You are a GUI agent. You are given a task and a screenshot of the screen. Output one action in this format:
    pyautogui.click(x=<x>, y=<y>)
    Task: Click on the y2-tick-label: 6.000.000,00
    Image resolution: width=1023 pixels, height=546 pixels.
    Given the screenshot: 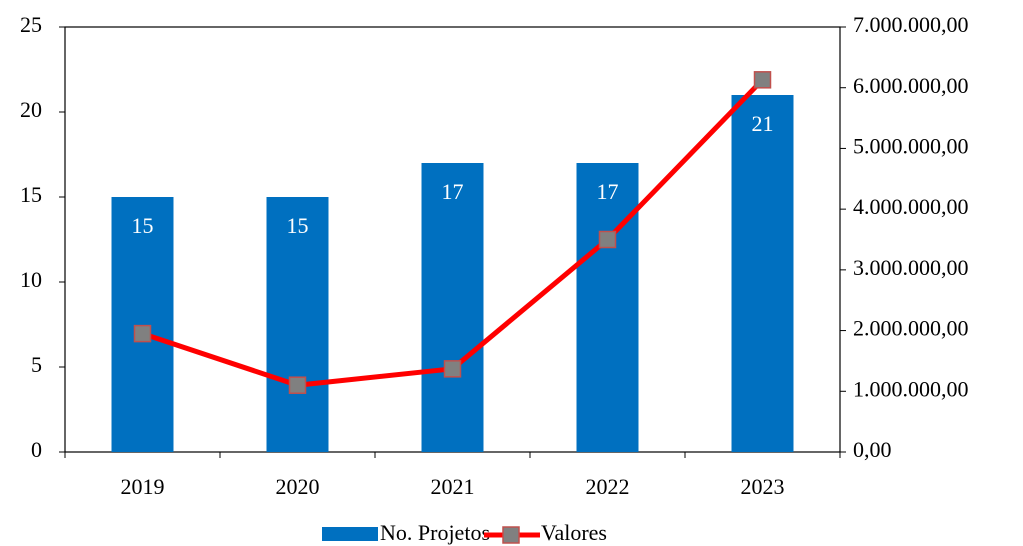 What is the action you would take?
    pyautogui.click(x=911, y=85)
    